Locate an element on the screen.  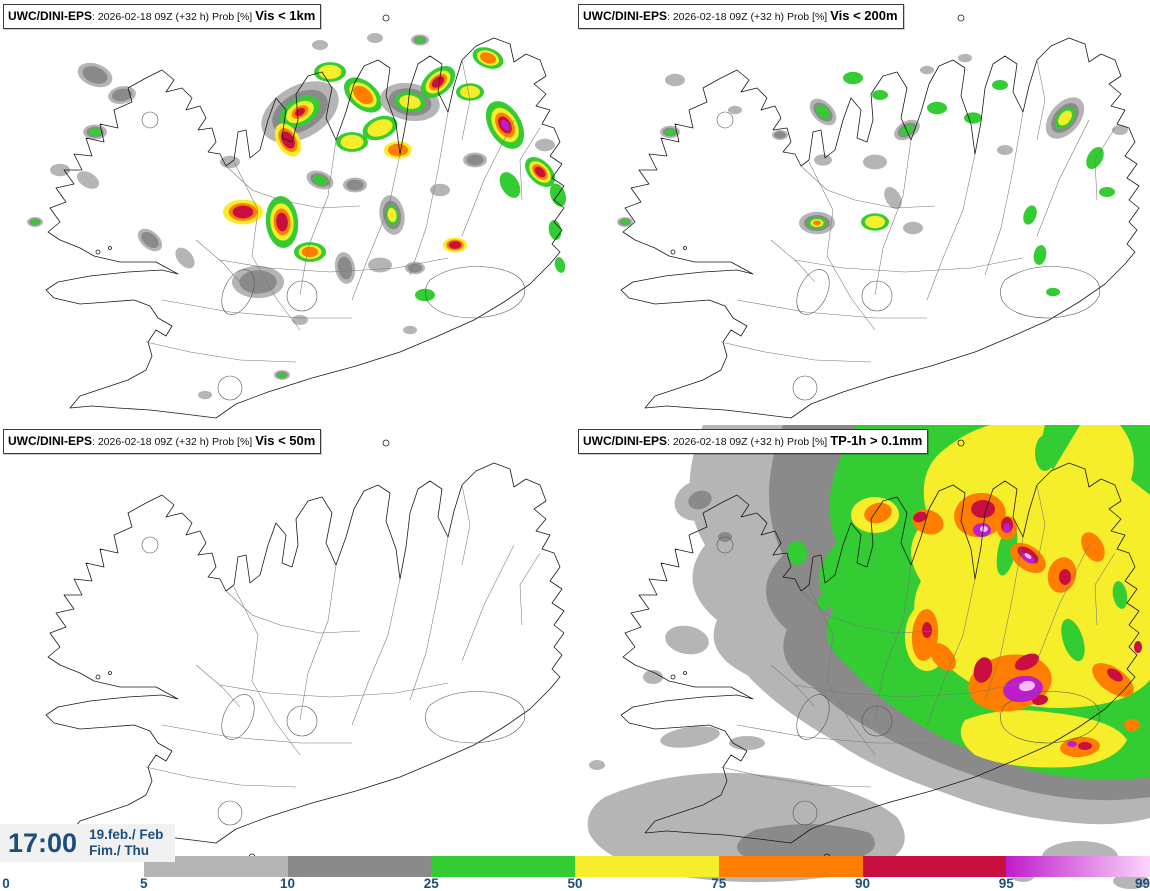
colorbar-tick: 90 is located at coordinates (862, 883).